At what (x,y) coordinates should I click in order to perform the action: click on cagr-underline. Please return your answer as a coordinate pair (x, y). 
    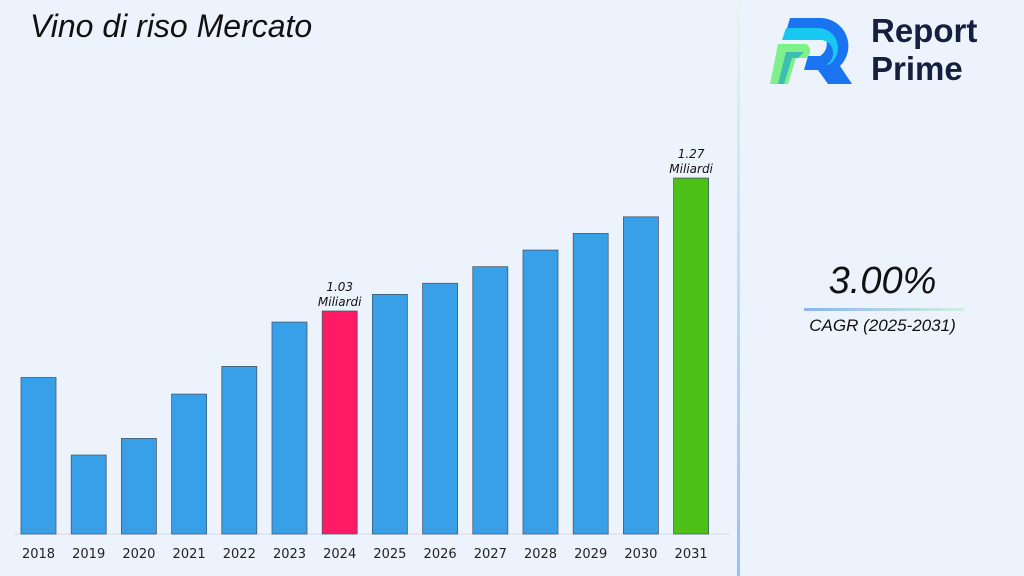
    Looking at the image, I should click on (884, 309).